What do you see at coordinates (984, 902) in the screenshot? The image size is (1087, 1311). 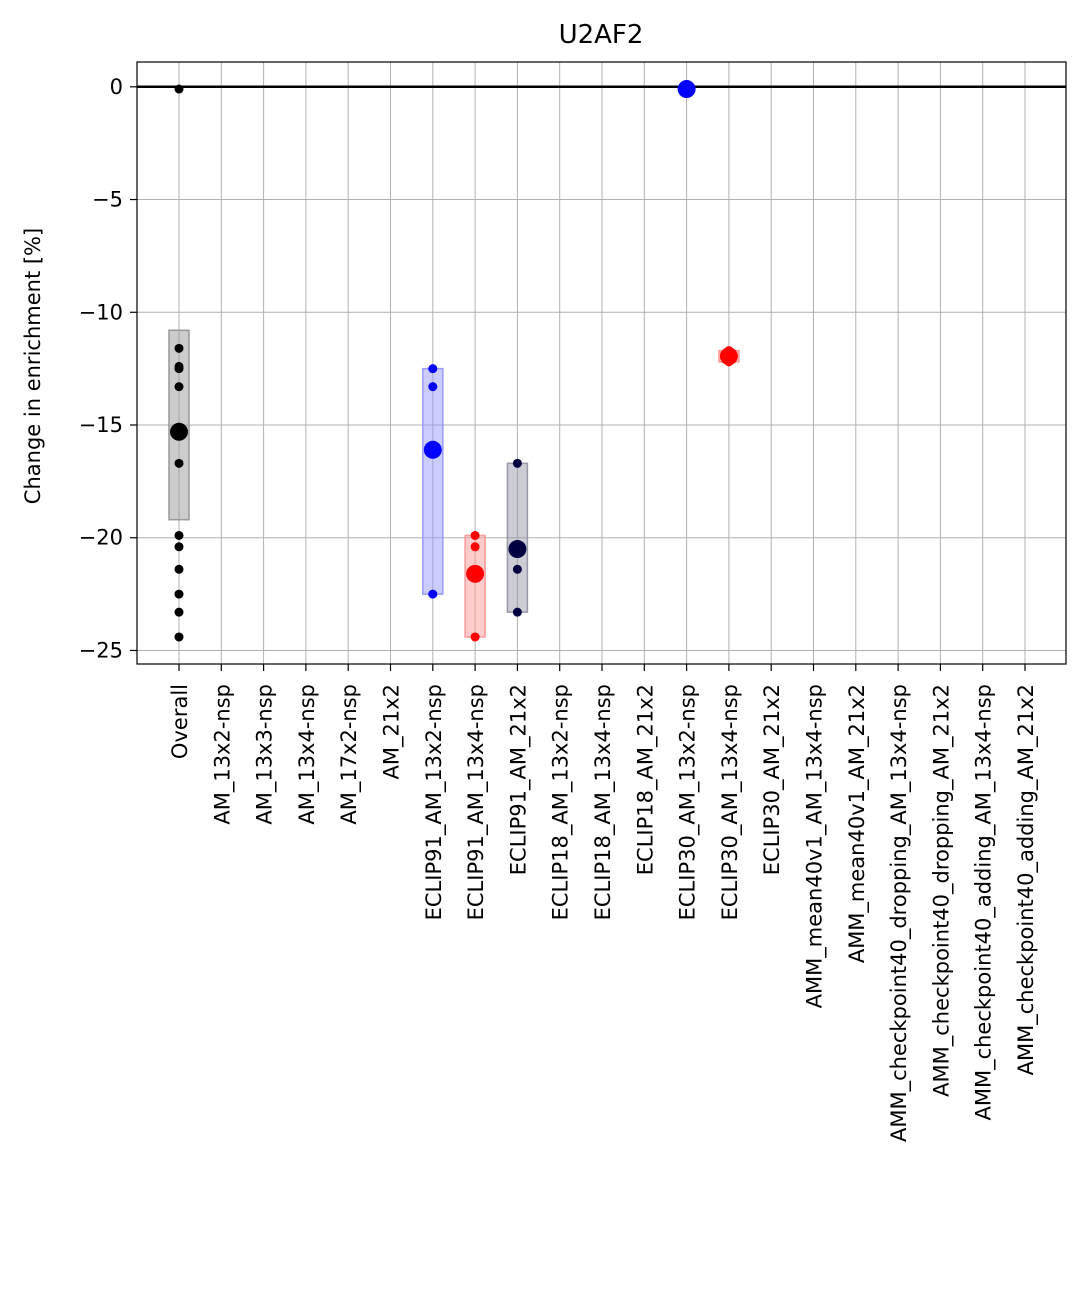 I see `x-tick-label: AMM_checkpoint40_adding_AM_13x4-nsp` at bounding box center [984, 902].